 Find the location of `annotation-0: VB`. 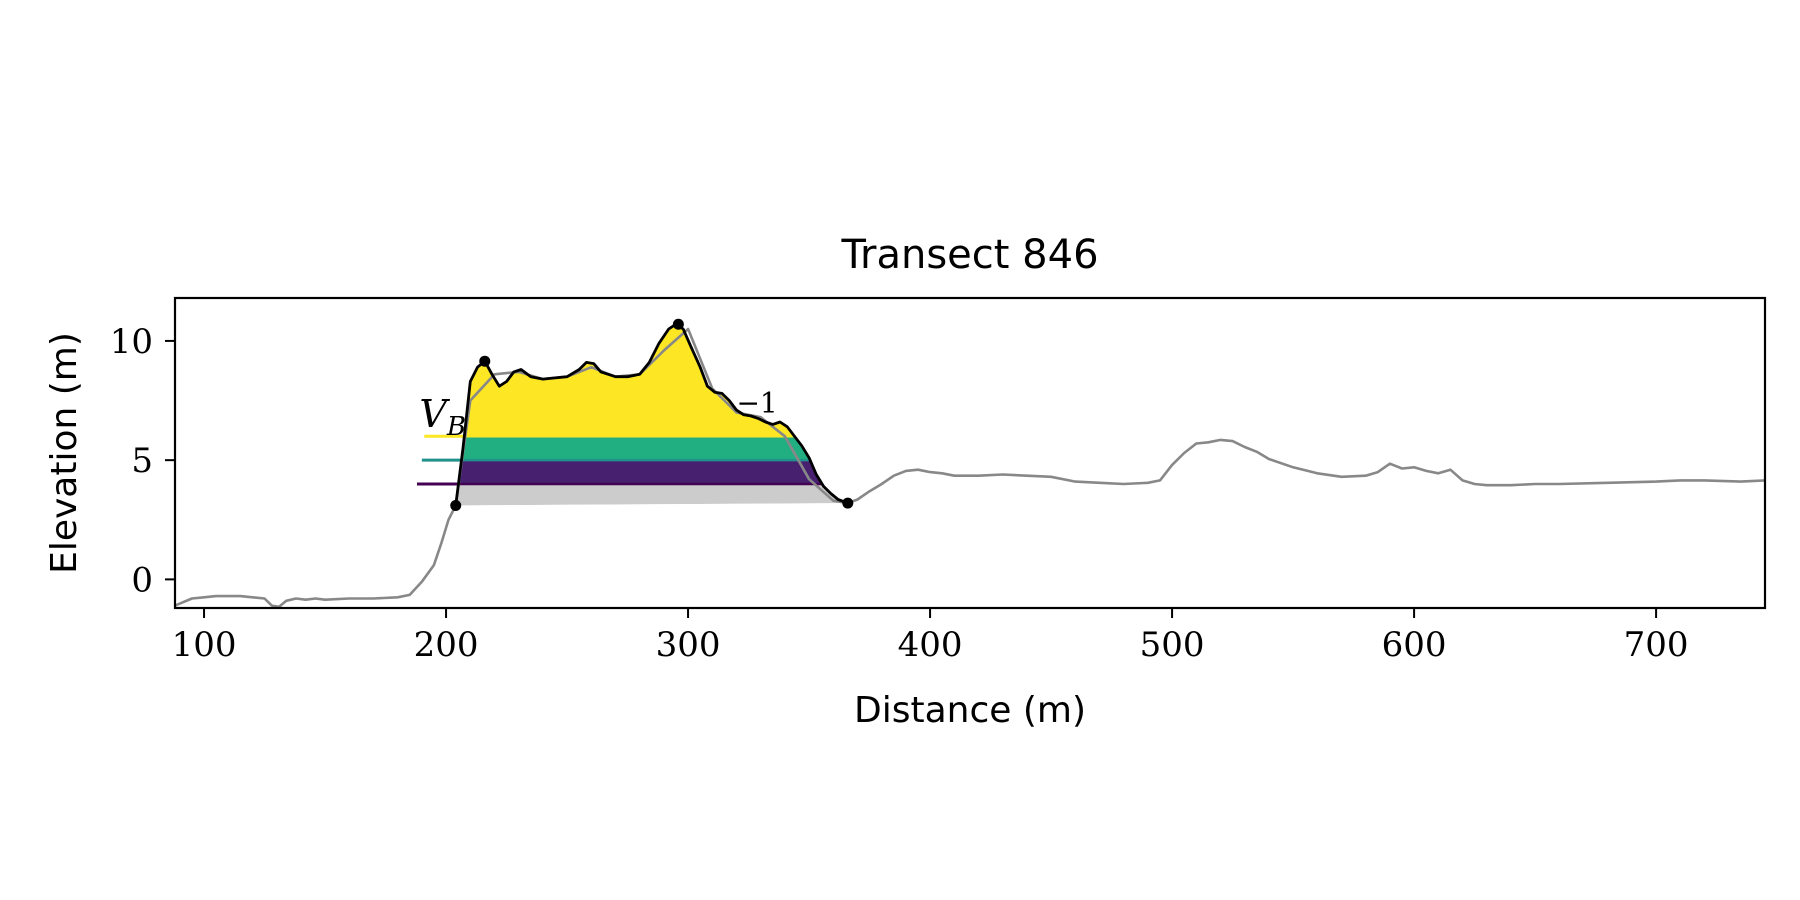

annotation-0: VB is located at coordinates (442, 417).